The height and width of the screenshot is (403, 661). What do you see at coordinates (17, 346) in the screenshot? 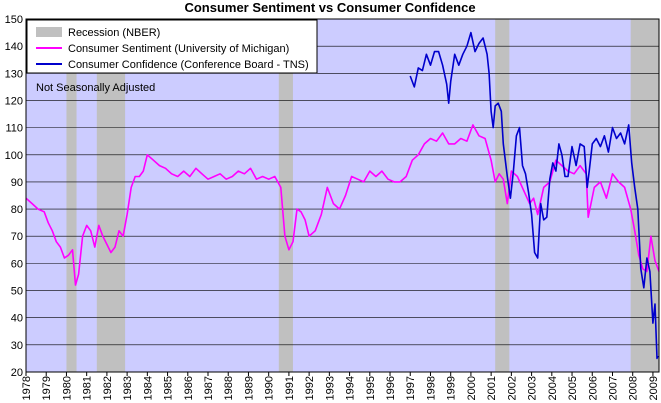
I see `y-tick-label: 30` at bounding box center [17, 346].